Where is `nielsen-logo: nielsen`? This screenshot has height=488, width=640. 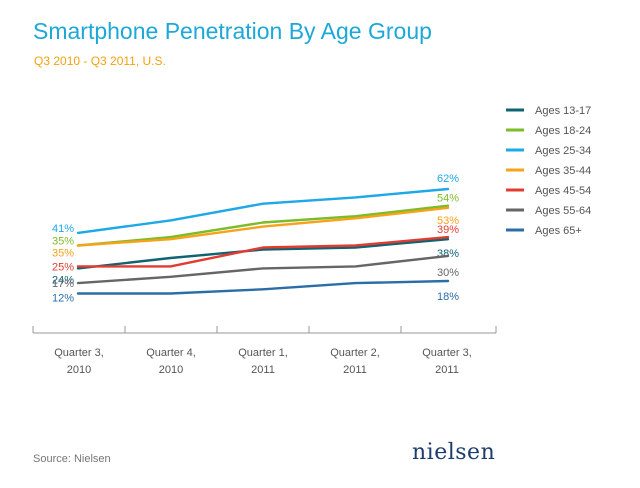 nielsen-logo: nielsen is located at coordinates (454, 452).